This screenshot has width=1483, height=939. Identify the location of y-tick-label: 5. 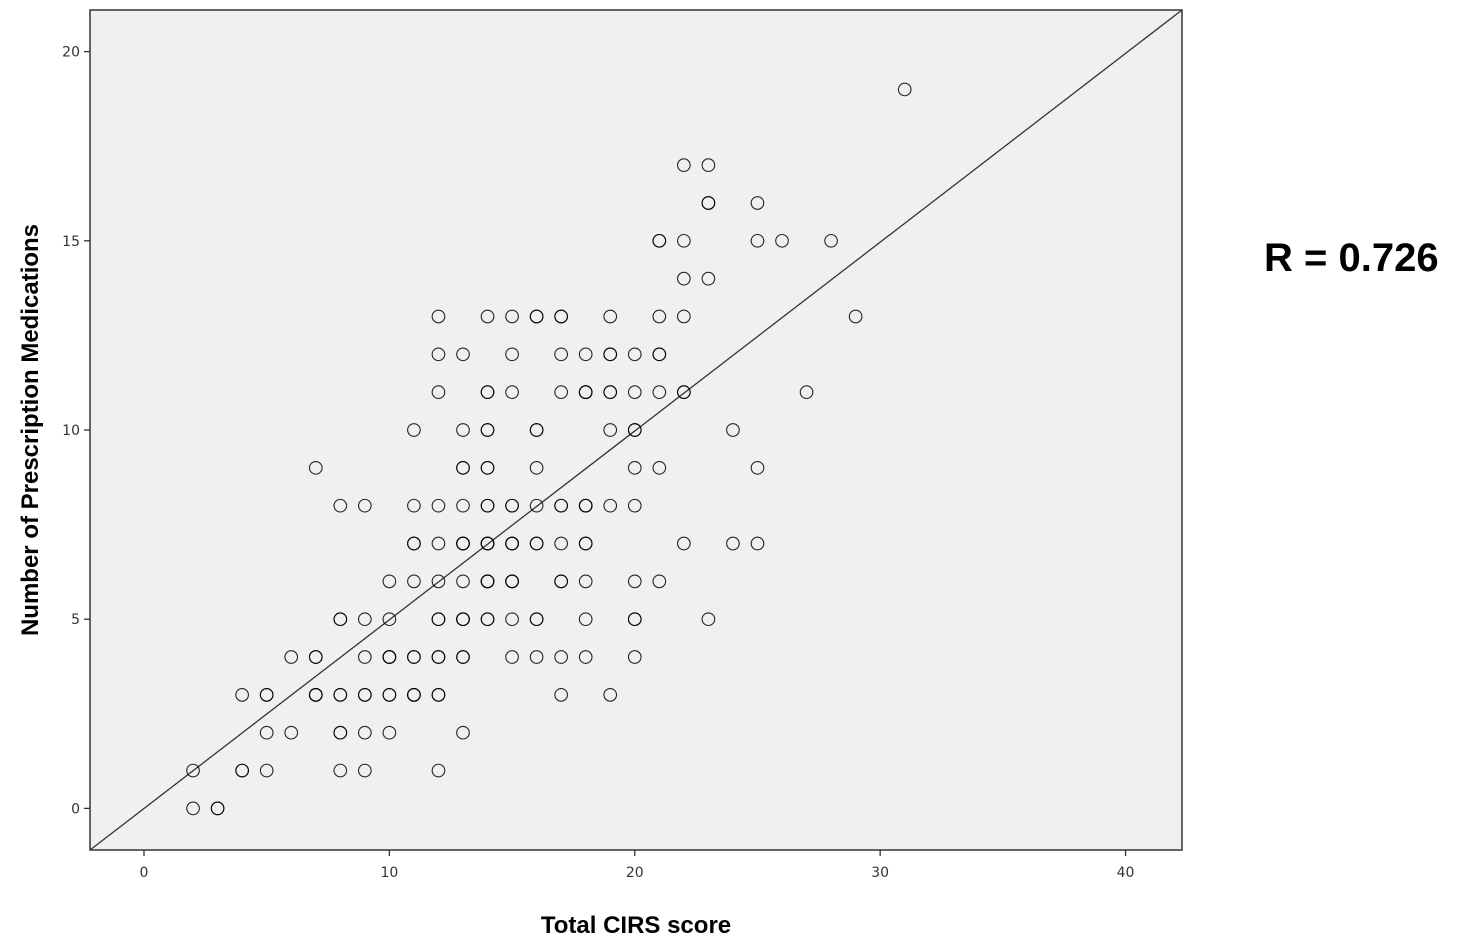
(75, 620).